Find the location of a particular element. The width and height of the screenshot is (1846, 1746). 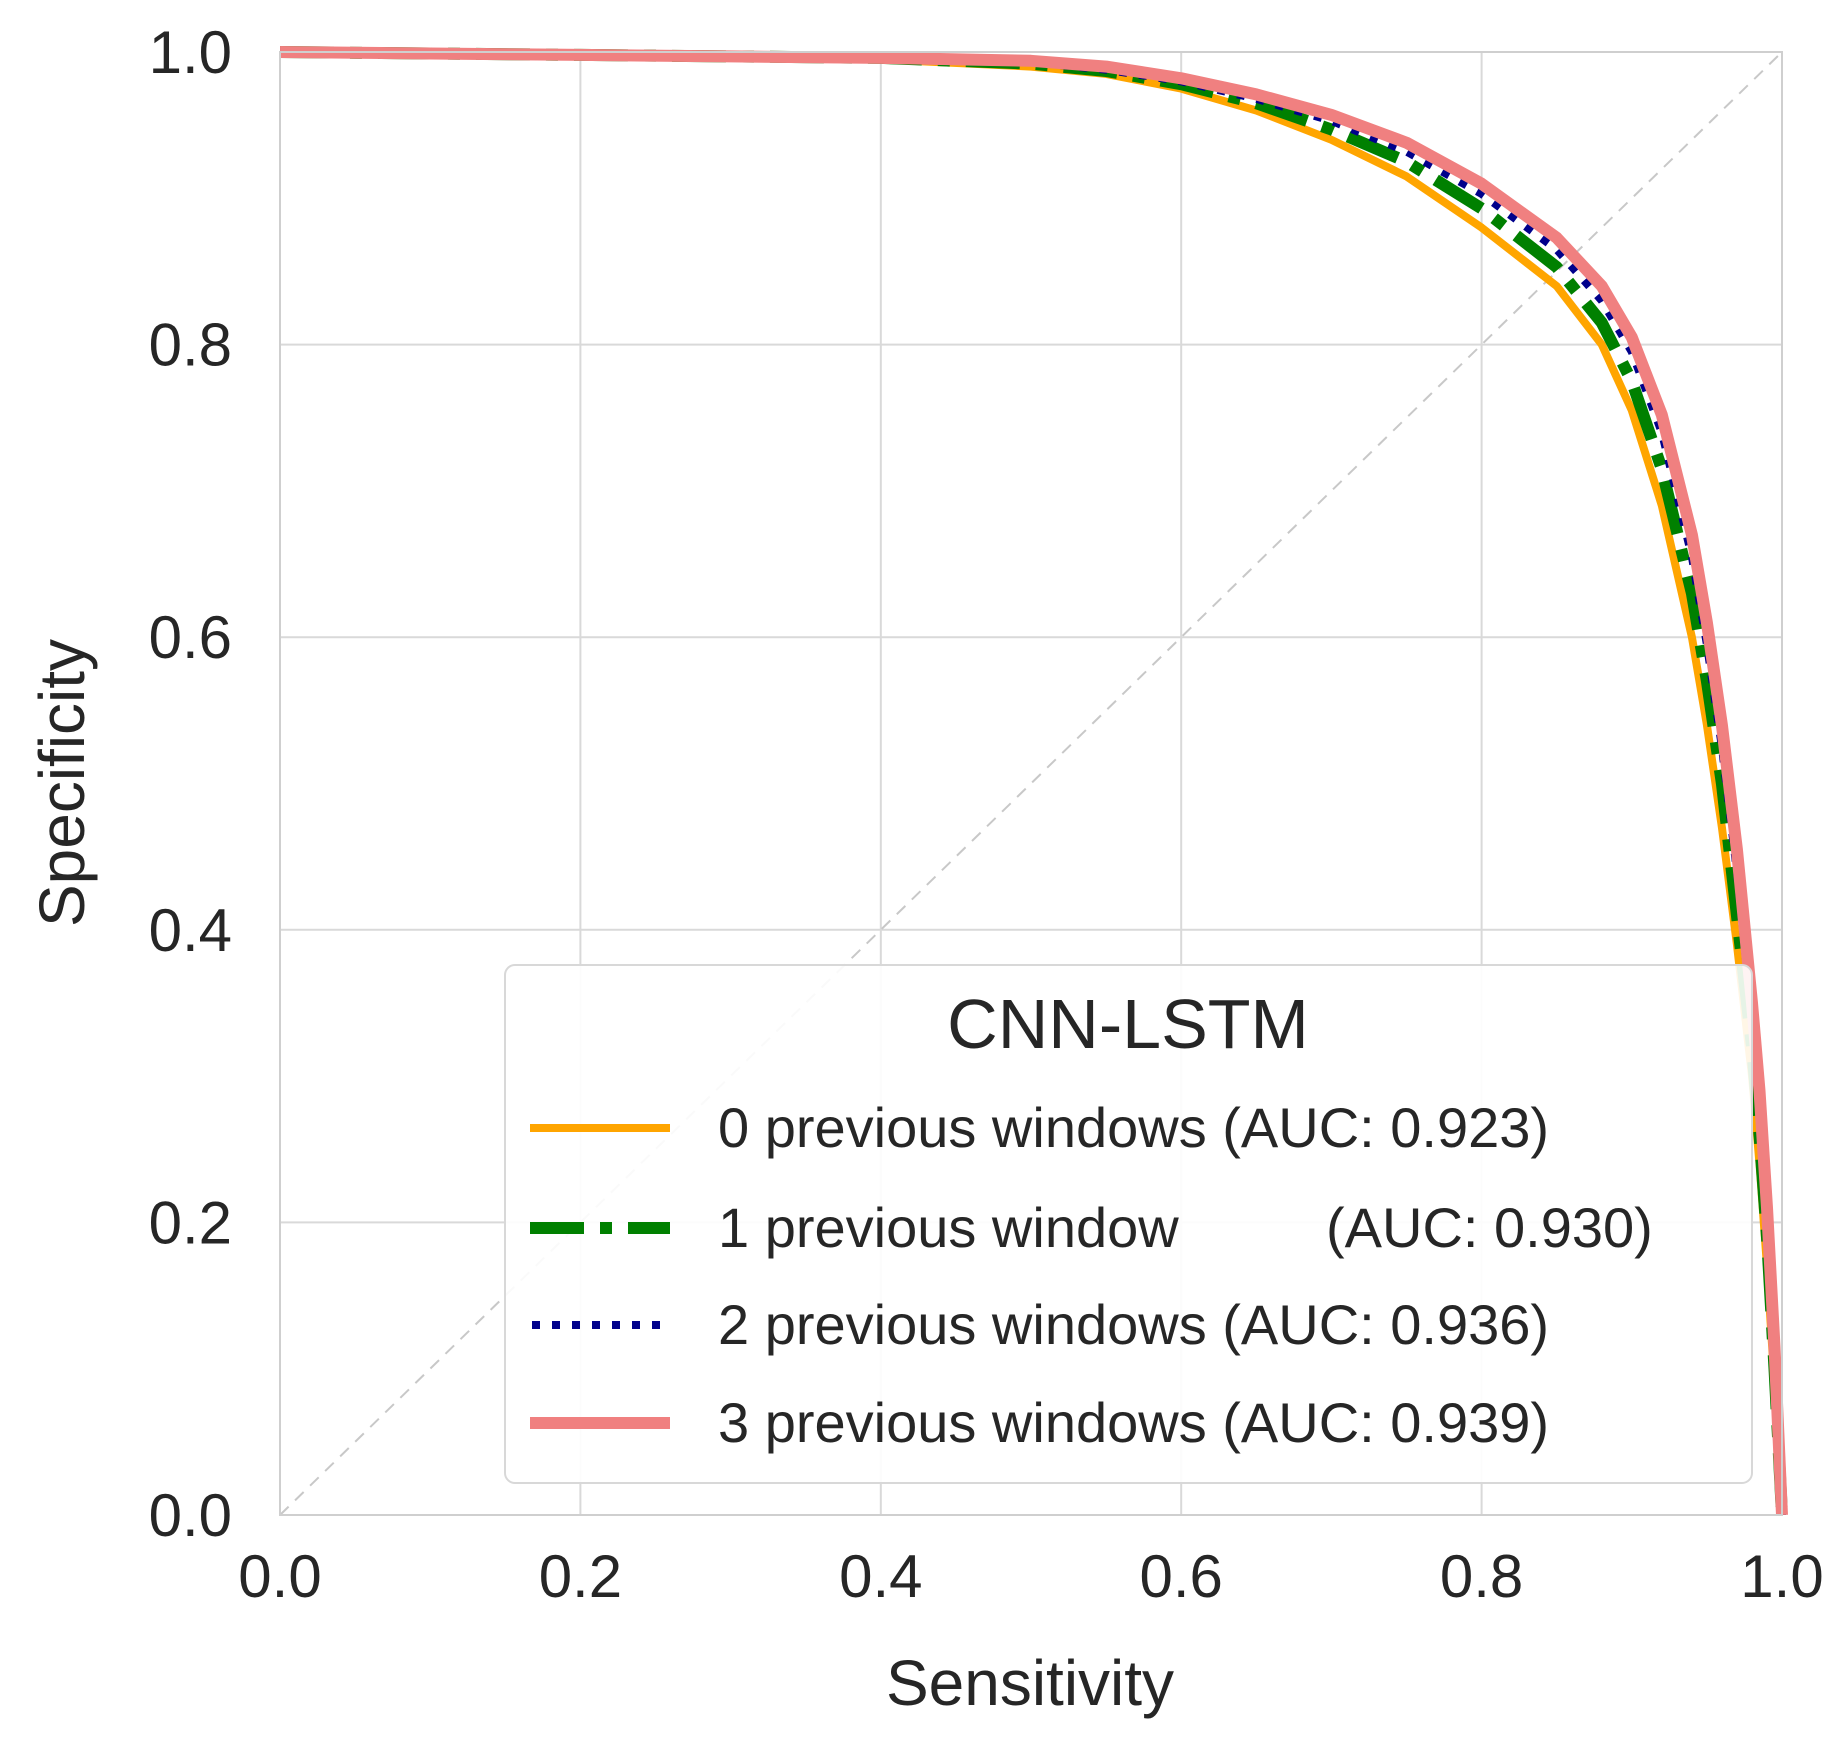

legend-label-1-previous-window-auc: (AUC: 0.930) is located at coordinates (1489, 1227).